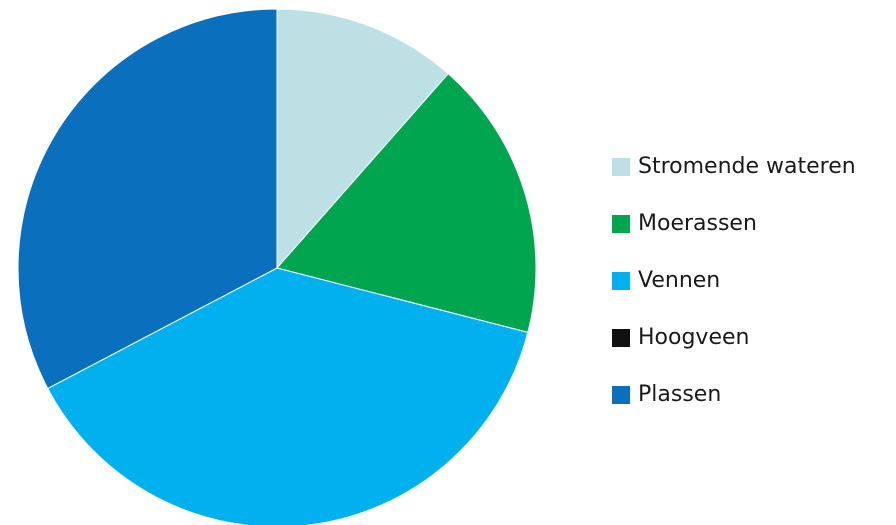 The width and height of the screenshot is (896, 525). What do you see at coordinates (747, 166) in the screenshot?
I see `legend-label-stromende-wateren: Stromende wateren` at bounding box center [747, 166].